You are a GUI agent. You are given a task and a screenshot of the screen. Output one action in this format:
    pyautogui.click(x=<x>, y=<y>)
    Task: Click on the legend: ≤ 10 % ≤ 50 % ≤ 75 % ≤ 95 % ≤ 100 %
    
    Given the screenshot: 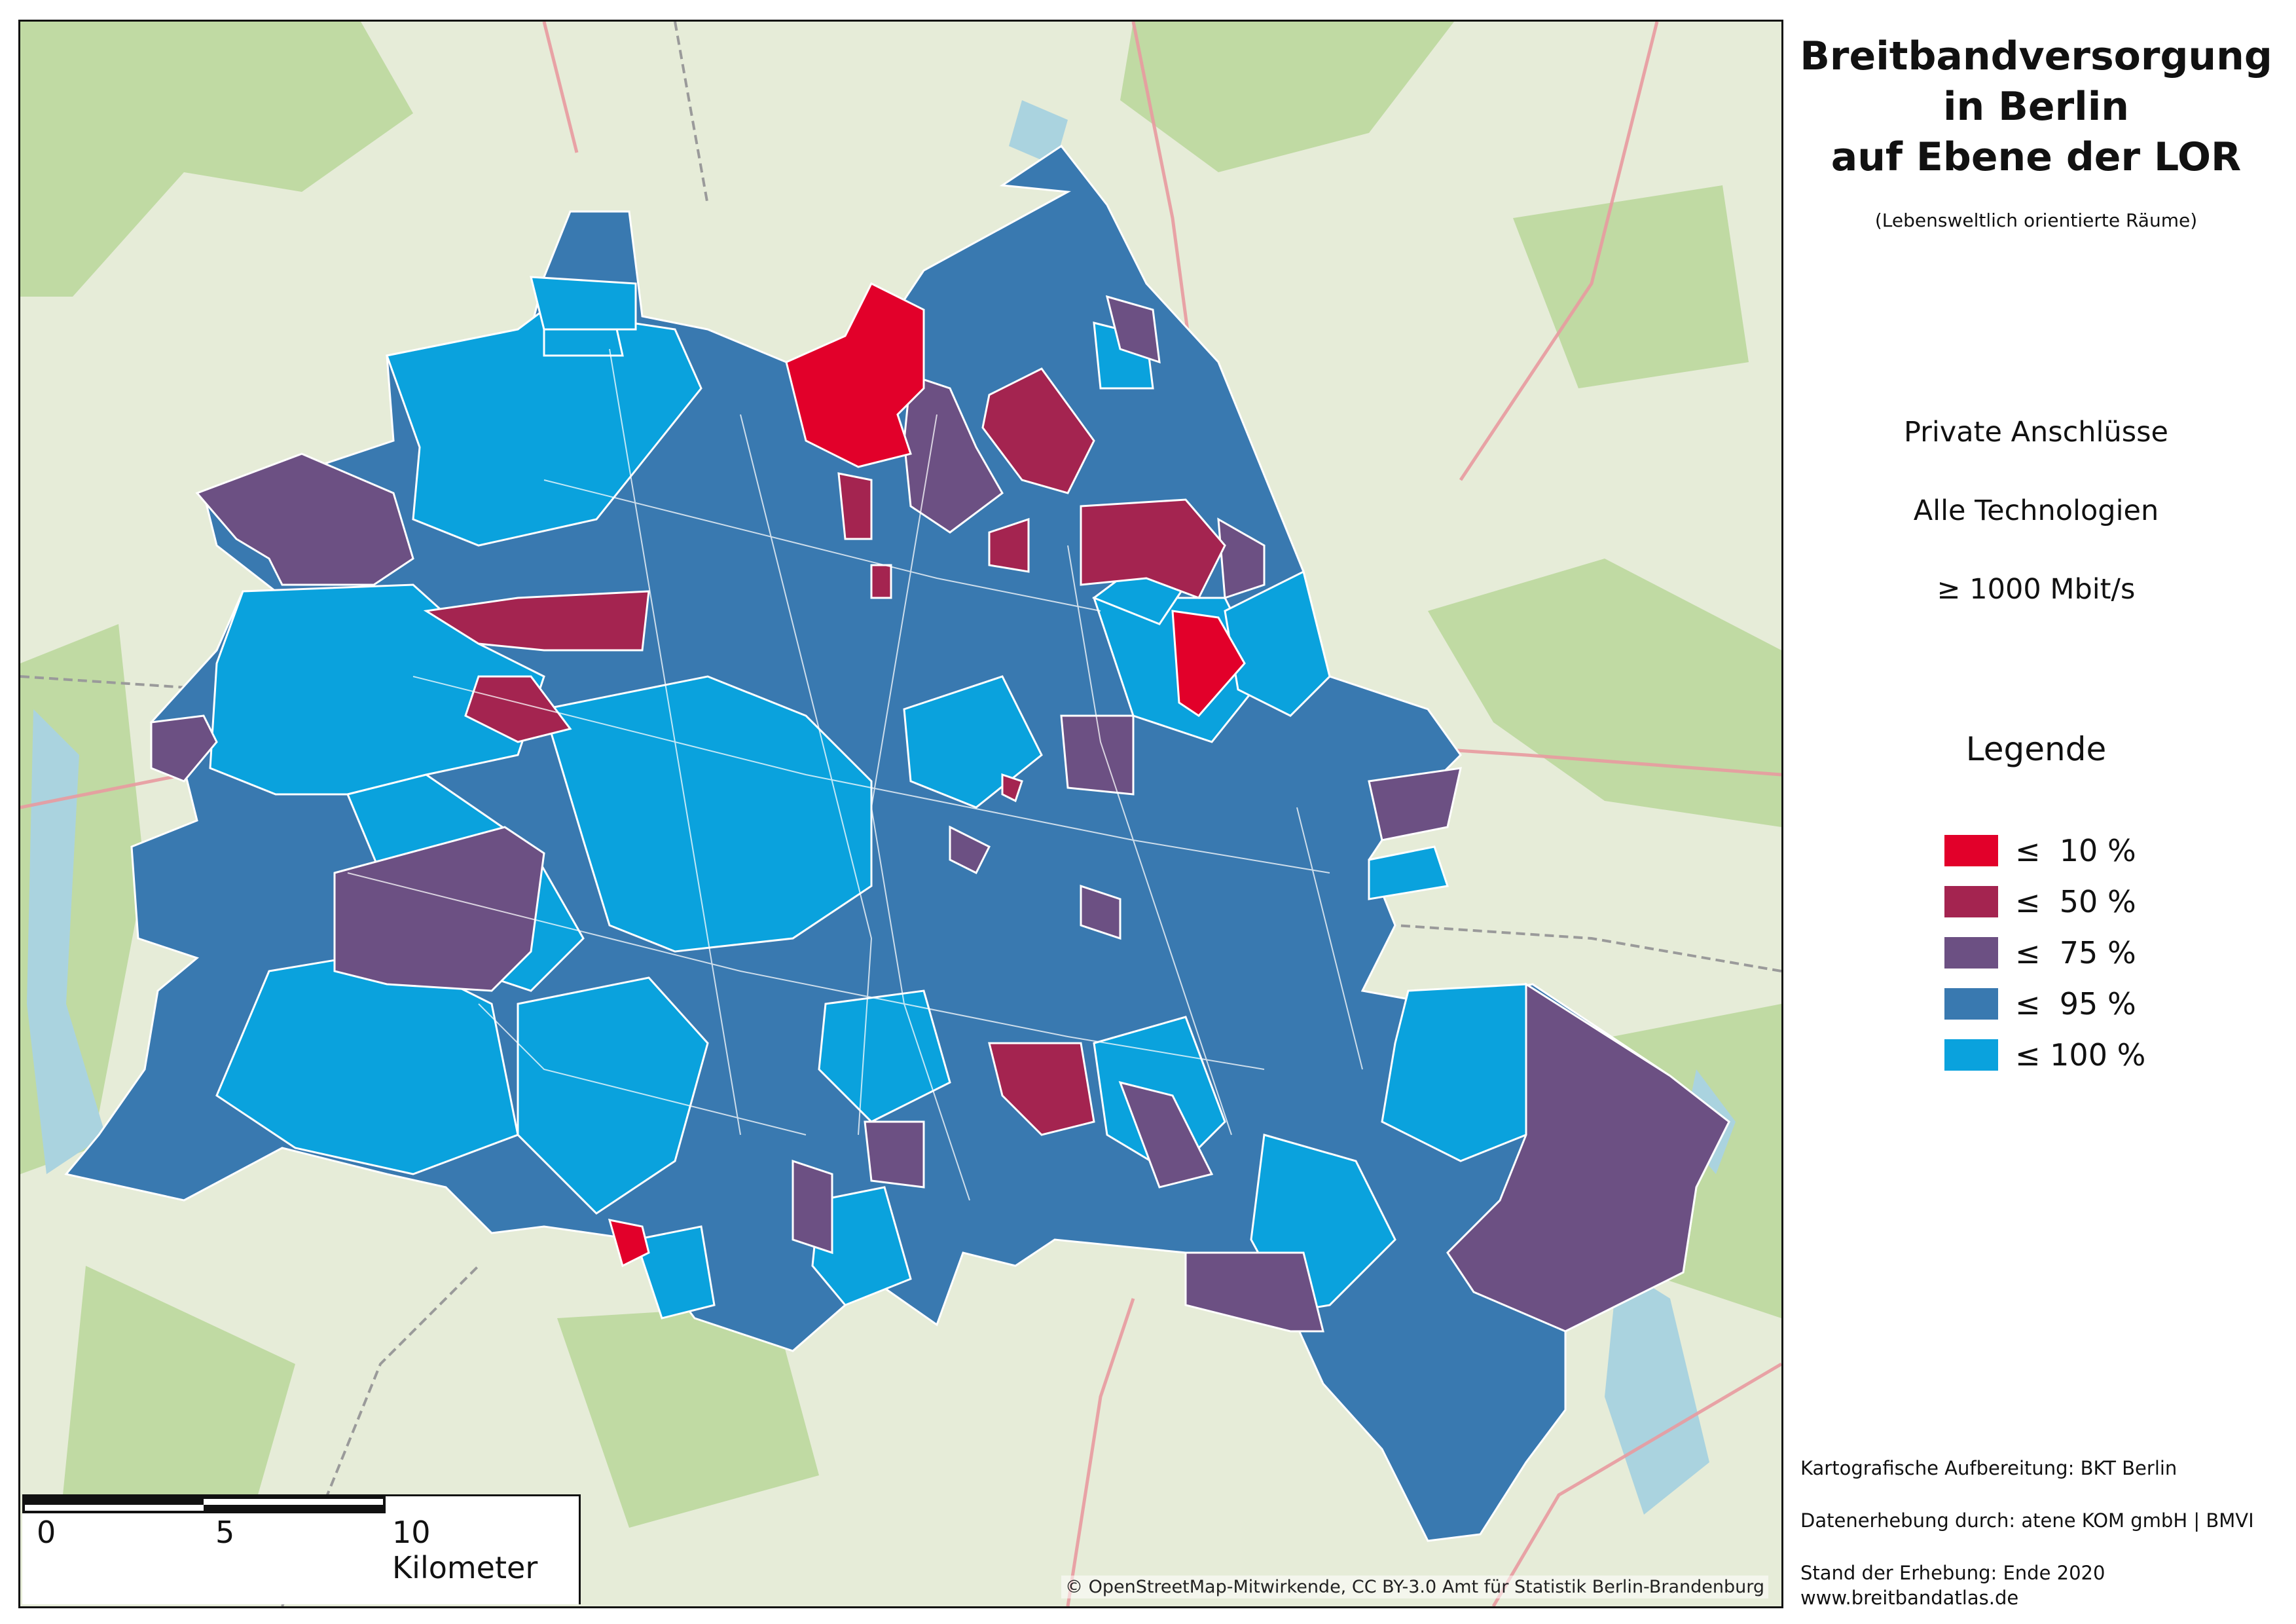 What is the action you would take?
    pyautogui.click(x=2044, y=952)
    